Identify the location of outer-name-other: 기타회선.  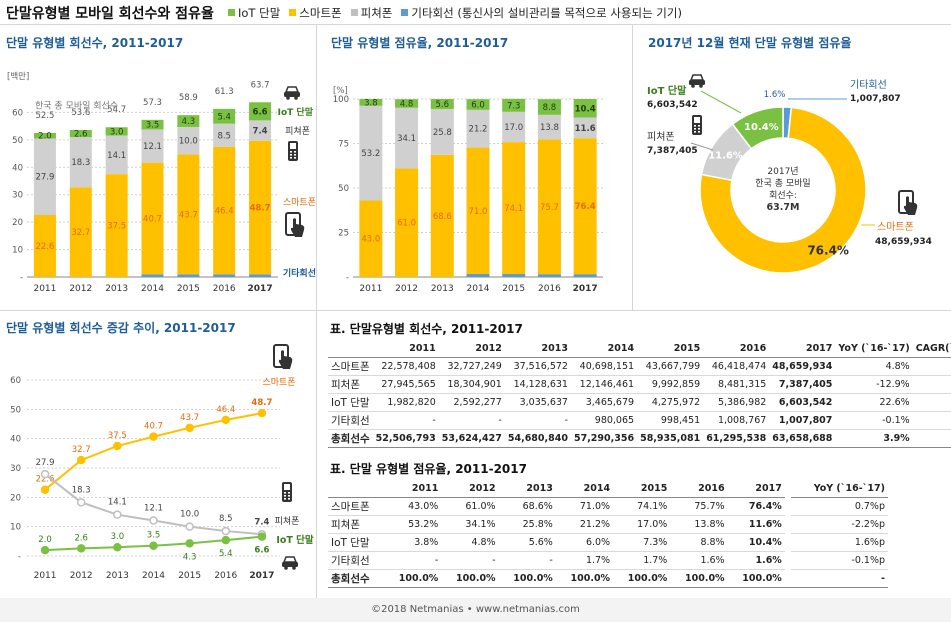
(868, 85).